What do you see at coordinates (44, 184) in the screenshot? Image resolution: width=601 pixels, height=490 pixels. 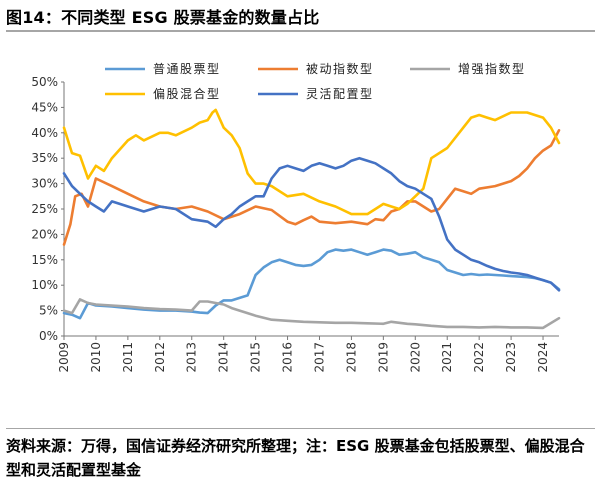 I see `y-tick-label: 30%` at bounding box center [44, 184].